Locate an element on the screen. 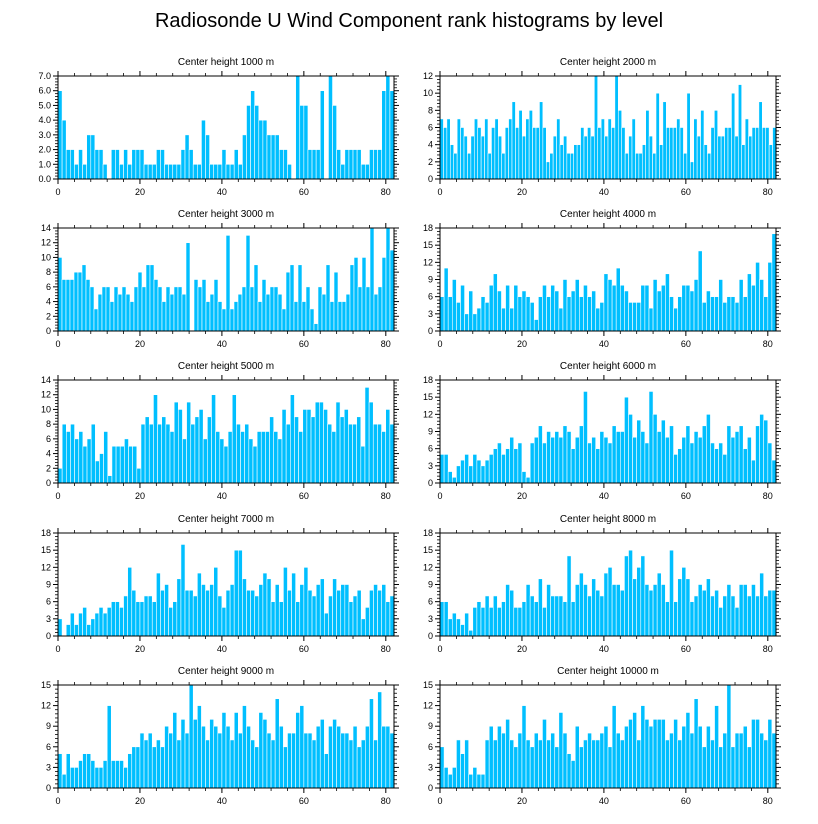 The width and height of the screenshot is (818, 824). x-tick-label: 20 is located at coordinates (522, 344).